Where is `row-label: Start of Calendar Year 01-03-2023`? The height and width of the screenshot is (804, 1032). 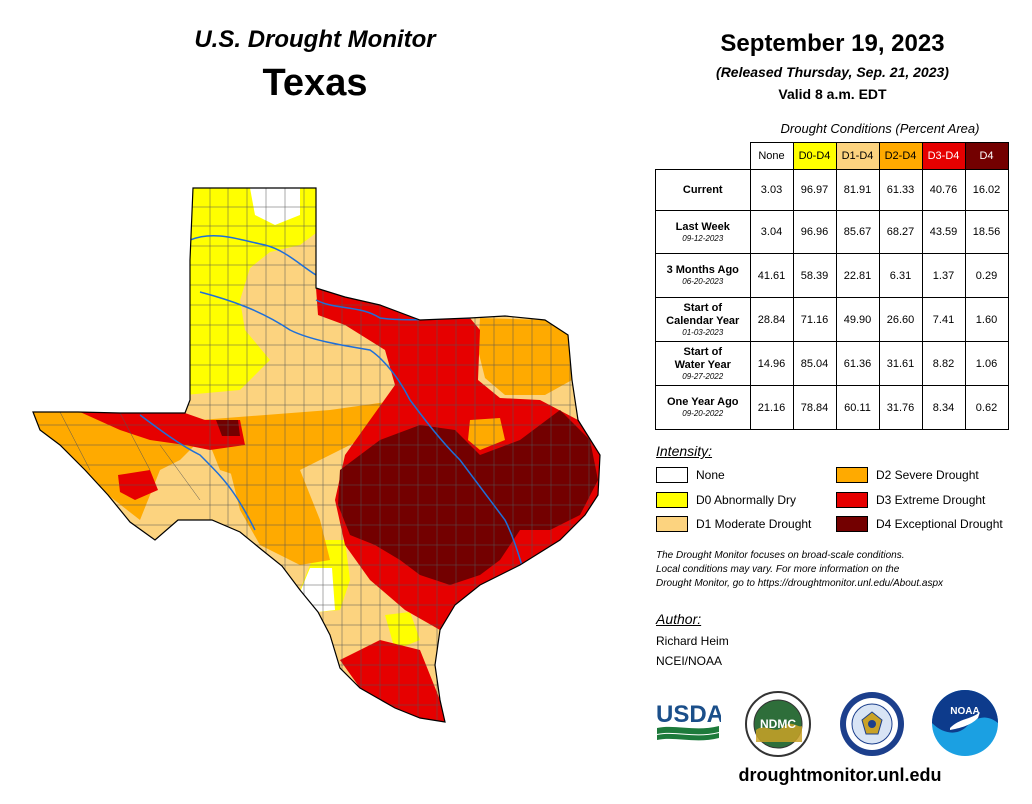
row-label: Start of Calendar Year 01-03-2023 is located at coordinates (703, 319).